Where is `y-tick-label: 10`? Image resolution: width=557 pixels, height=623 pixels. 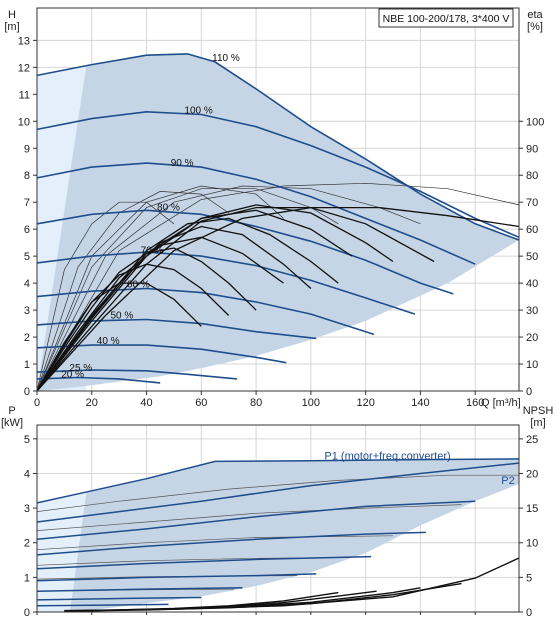
y-tick-label: 10 is located at coordinates (24, 122).